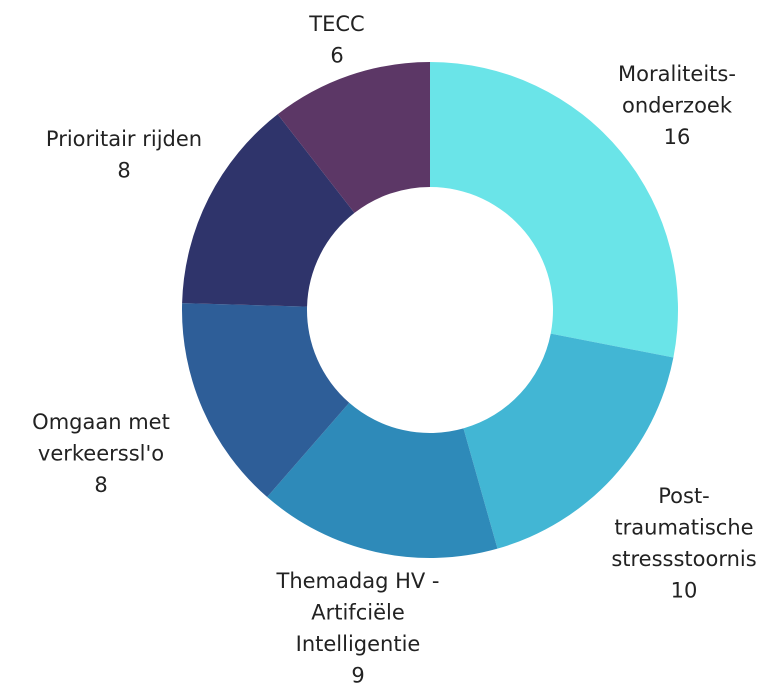  I want to click on slice-label: stressstoornis, so click(683, 559).